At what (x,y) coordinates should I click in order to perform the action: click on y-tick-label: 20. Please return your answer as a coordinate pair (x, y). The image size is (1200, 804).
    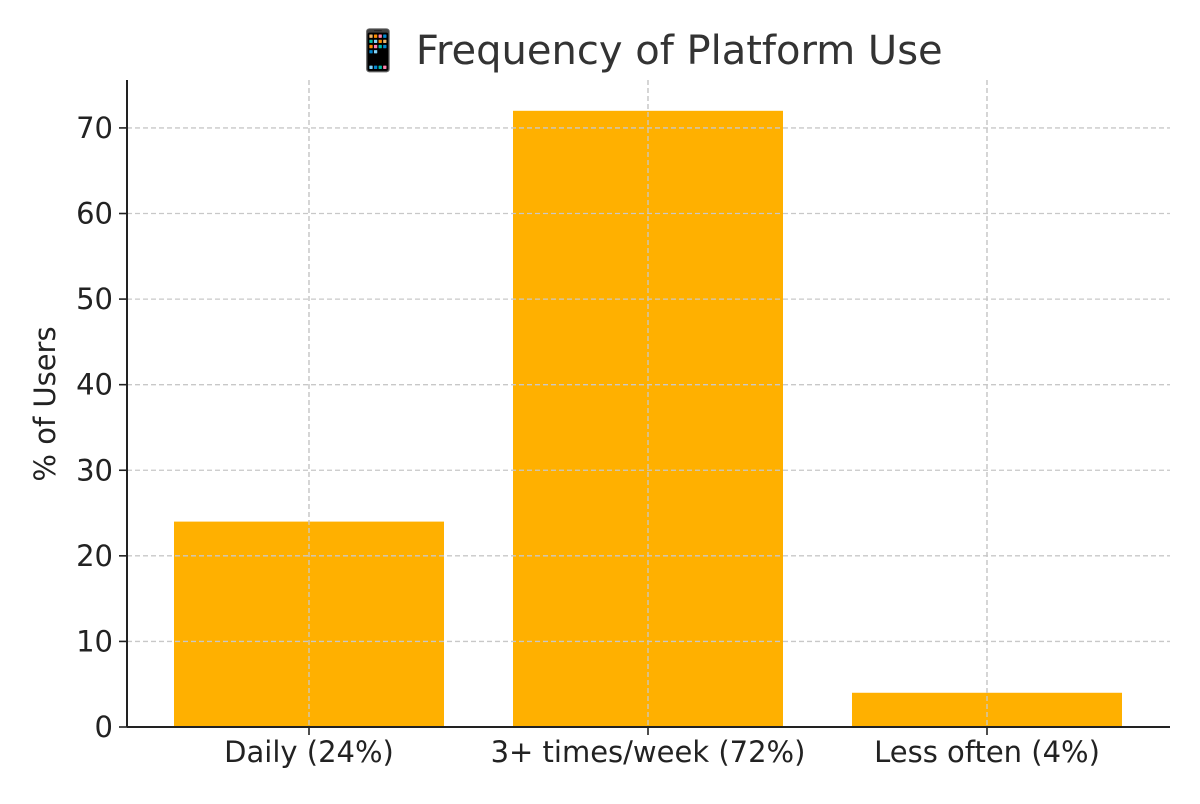
    Looking at the image, I should click on (94, 556).